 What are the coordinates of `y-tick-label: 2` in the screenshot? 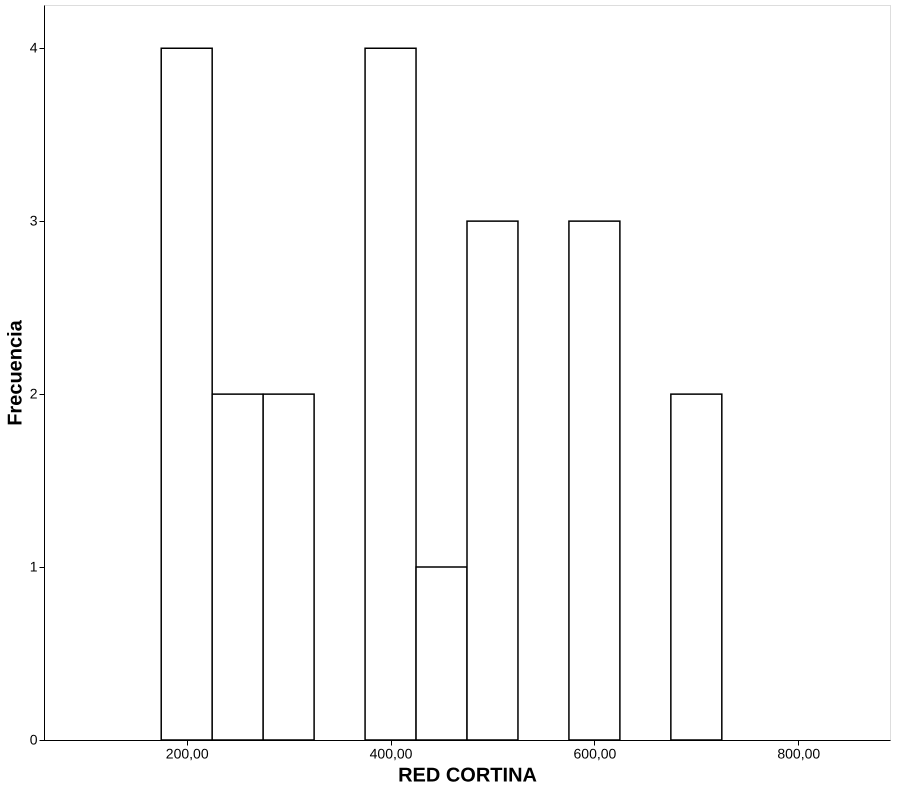 It's located at (34, 394).